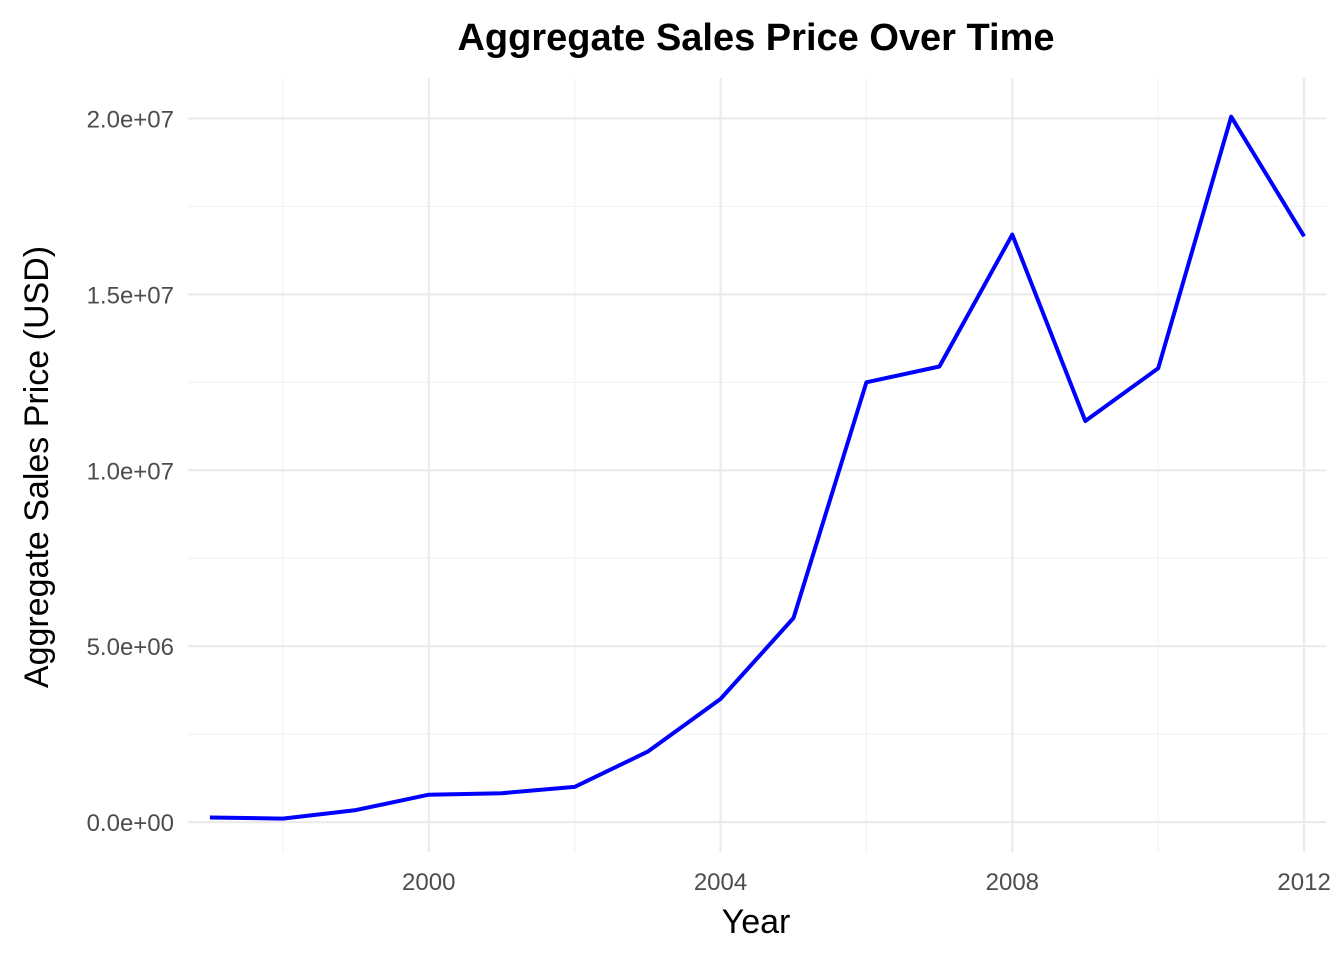 Image resolution: width=1344 pixels, height=960 pixels. What do you see at coordinates (130, 119) in the screenshot?
I see `y-tick-label: 2.0e+07` at bounding box center [130, 119].